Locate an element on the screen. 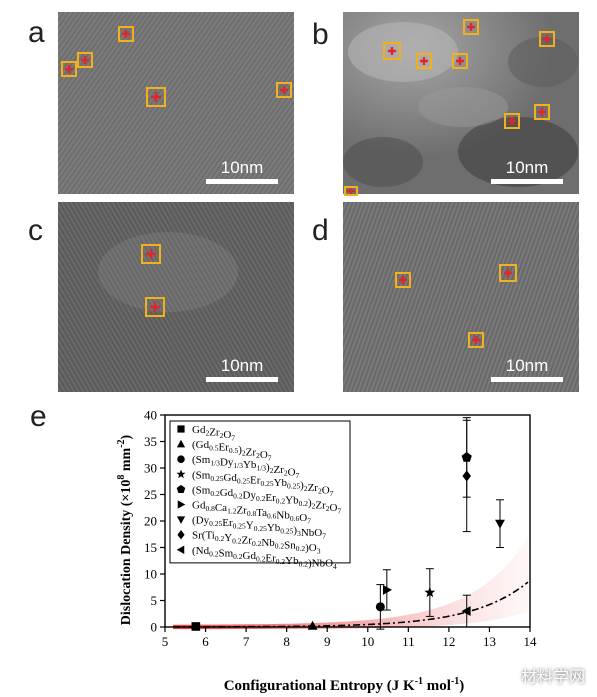  x-tick-label: 8 is located at coordinates (286, 641).